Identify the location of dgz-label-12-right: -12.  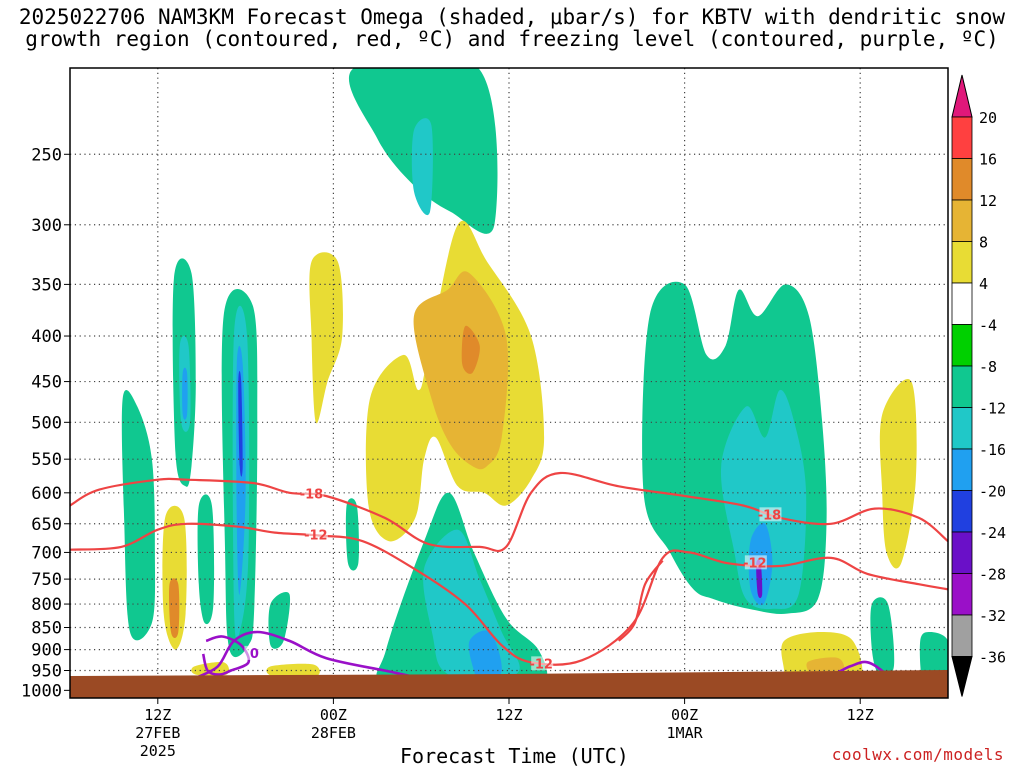
(755, 563).